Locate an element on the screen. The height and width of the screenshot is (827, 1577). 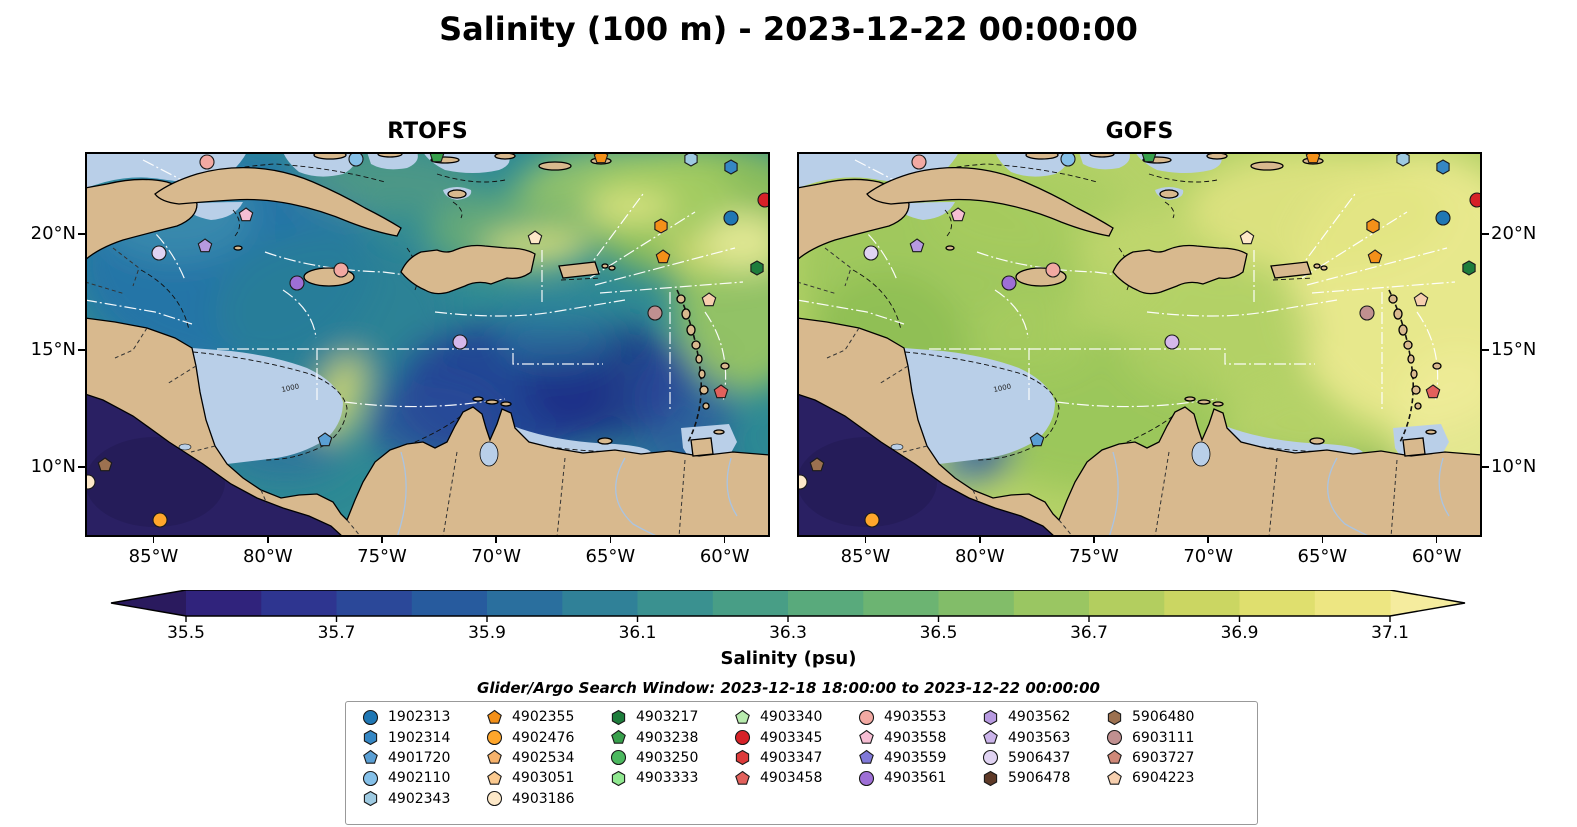
legend-entry-4903250: 4903250 is located at coordinates (672, 758).